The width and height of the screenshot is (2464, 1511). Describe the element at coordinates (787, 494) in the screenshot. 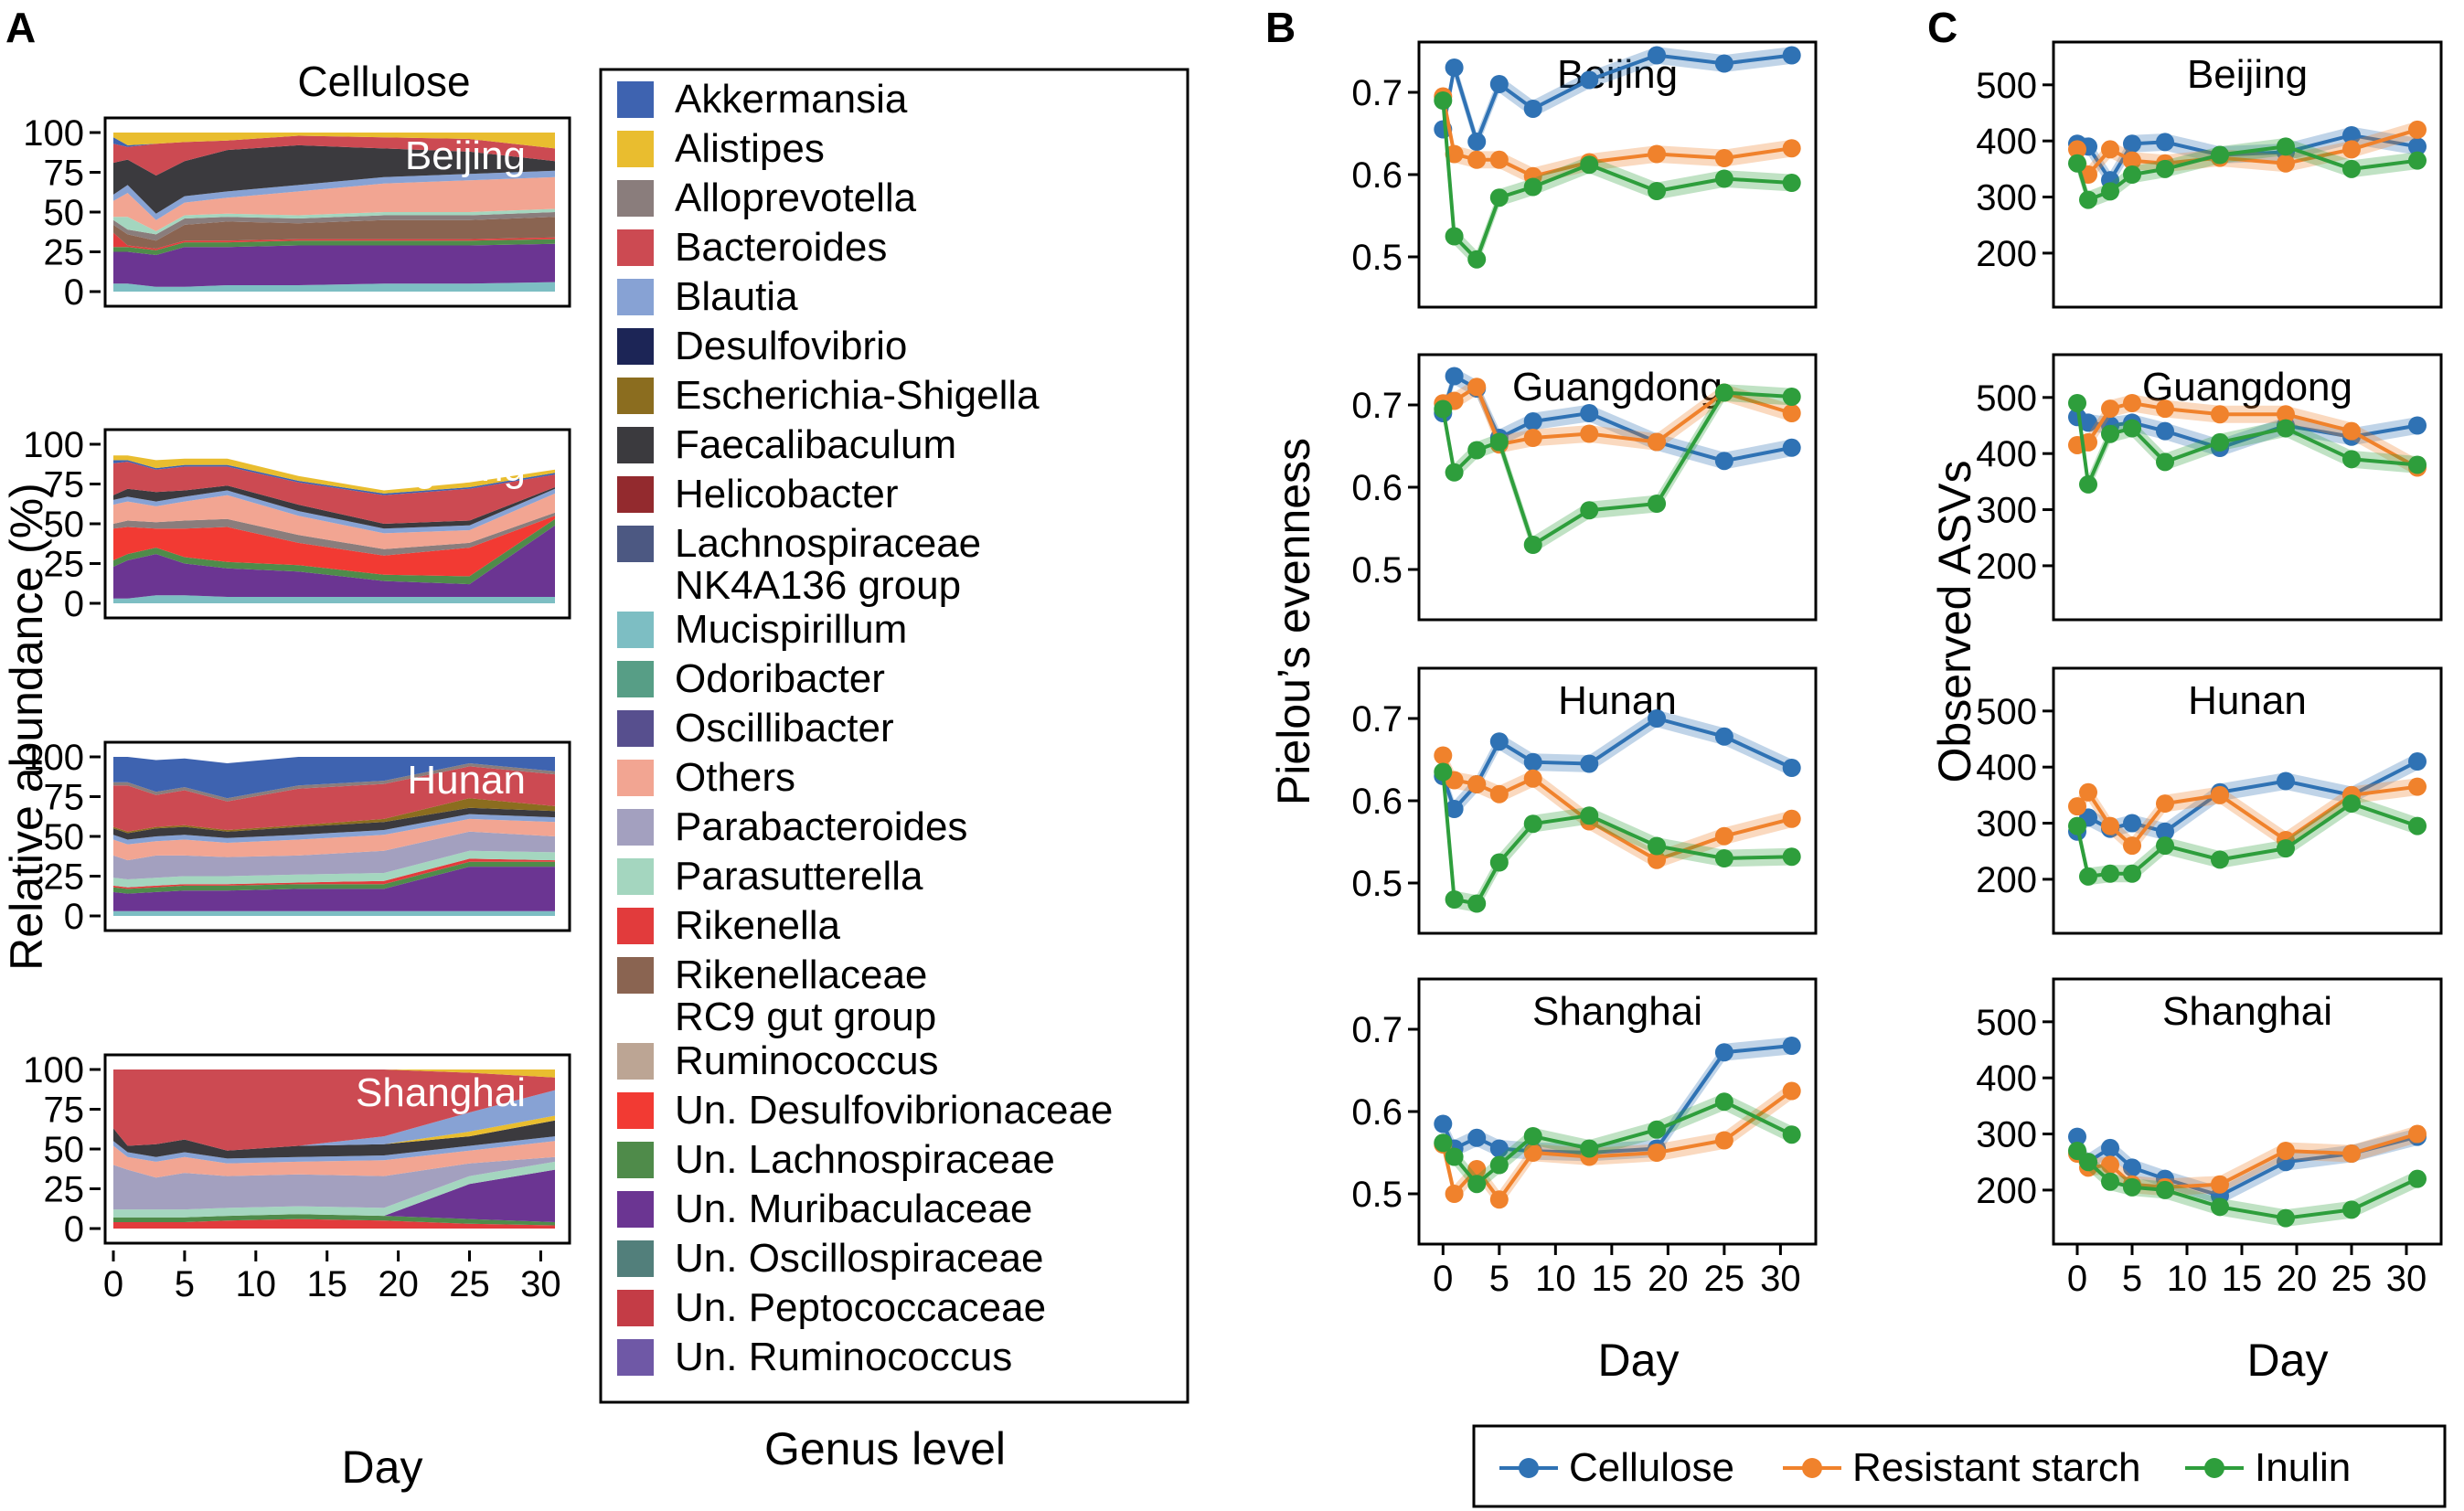

I see `legend-label-helicobacter: Helicobacter` at that location.